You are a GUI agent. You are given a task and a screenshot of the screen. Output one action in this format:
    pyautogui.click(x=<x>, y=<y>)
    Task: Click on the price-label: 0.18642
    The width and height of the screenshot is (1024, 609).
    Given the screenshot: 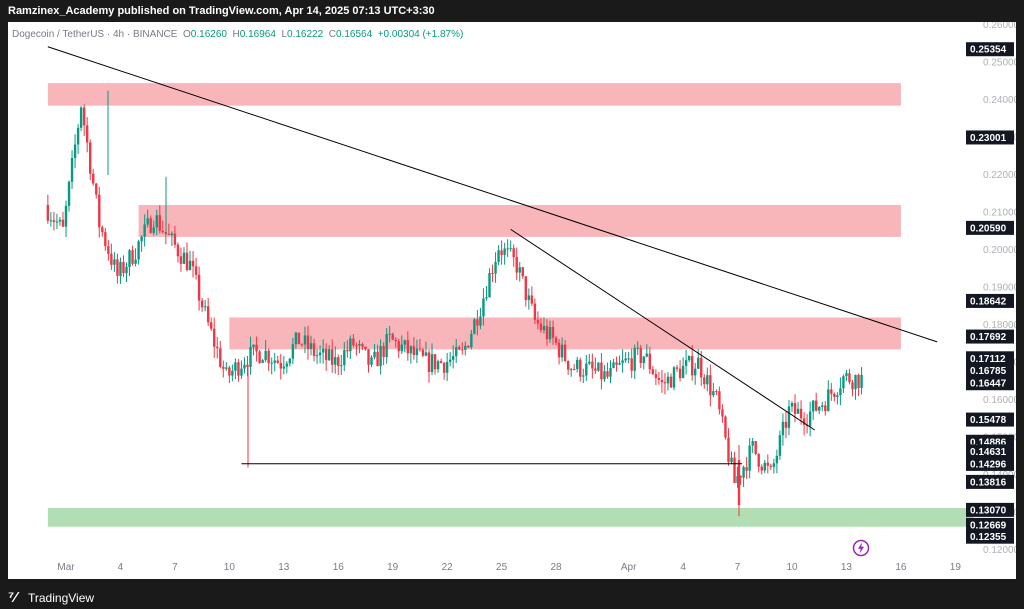 What is the action you would take?
    pyautogui.click(x=988, y=301)
    